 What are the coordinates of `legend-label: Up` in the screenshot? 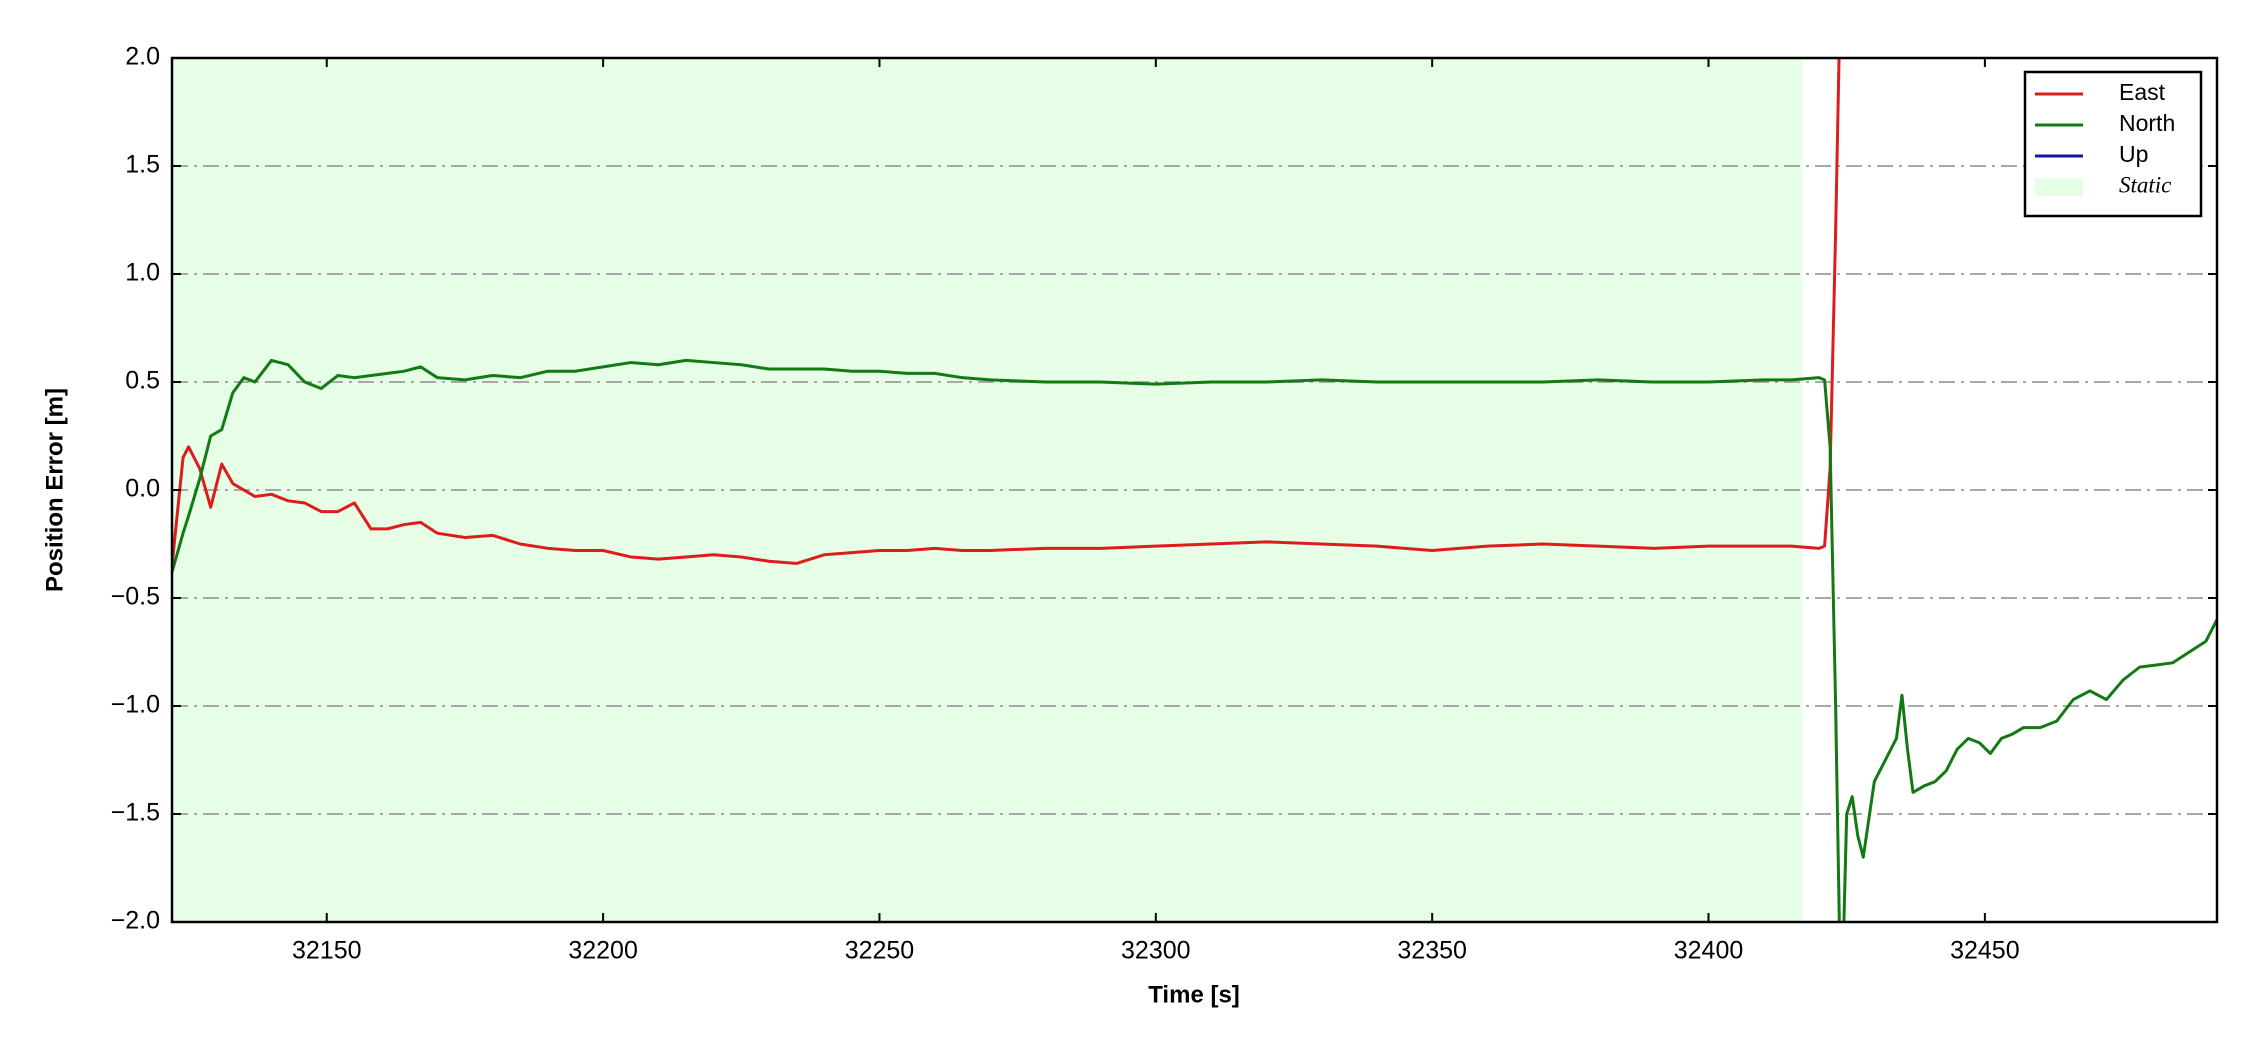 It's located at (2133, 154).